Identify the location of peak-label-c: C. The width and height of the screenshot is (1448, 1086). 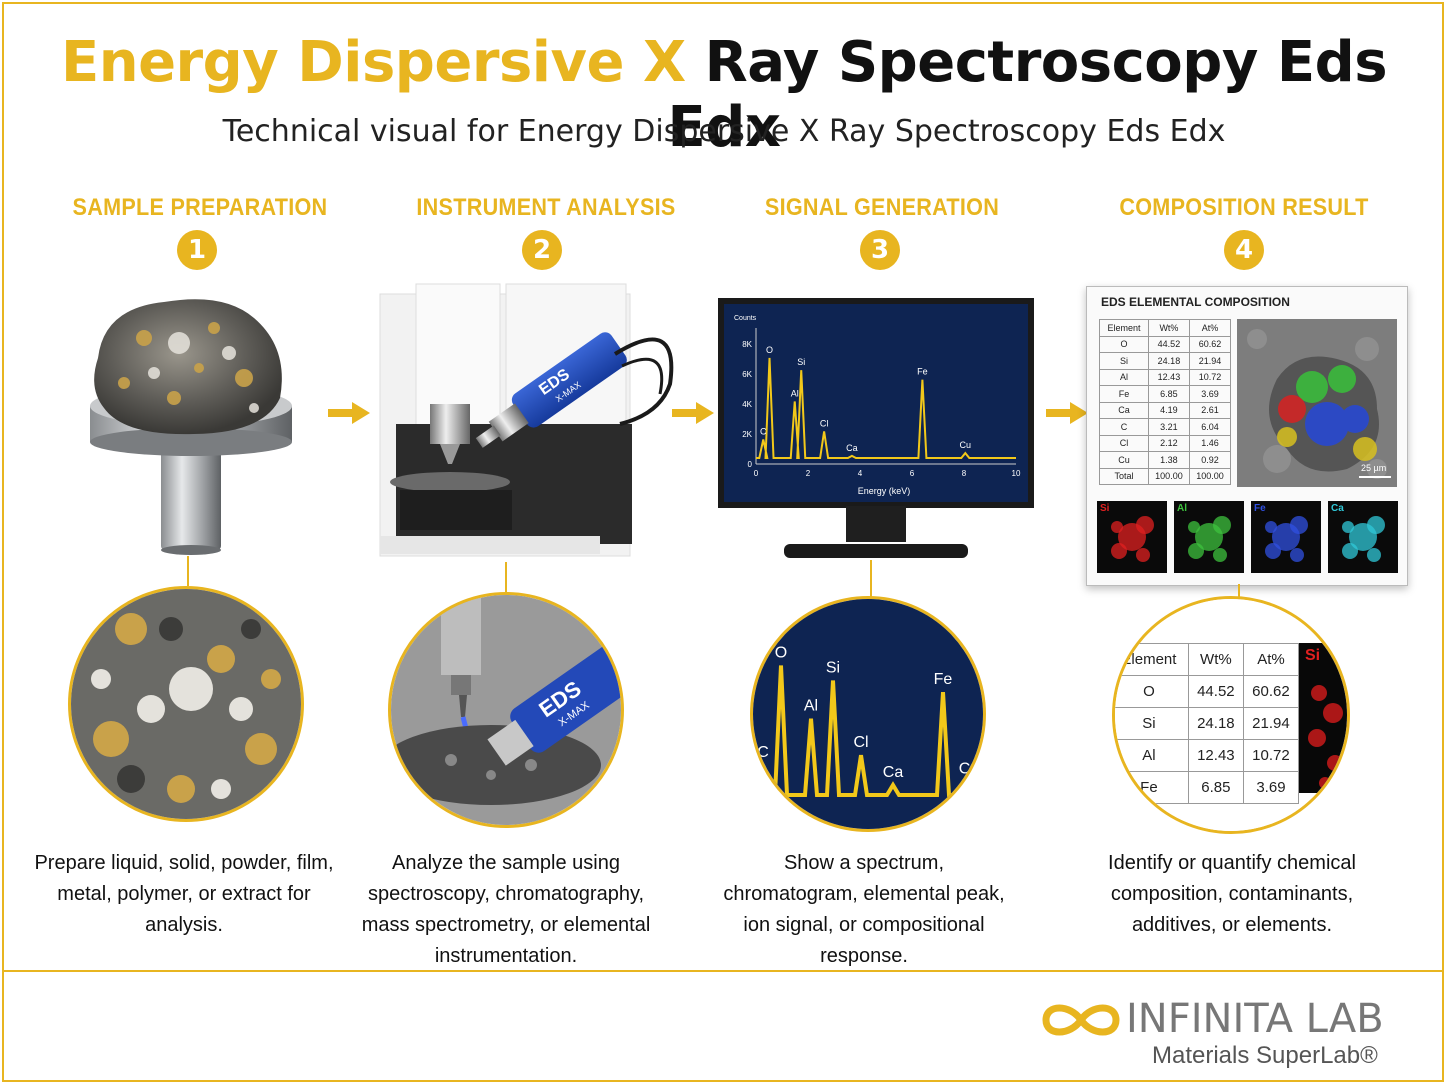
(763, 432).